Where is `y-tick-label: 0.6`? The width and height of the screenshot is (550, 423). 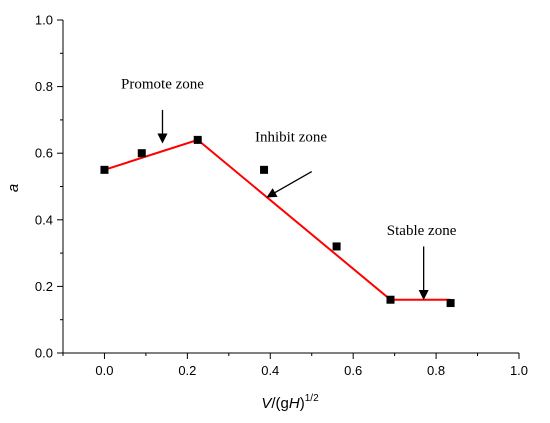
y-tick-label: 0.6 is located at coordinates (44, 153).